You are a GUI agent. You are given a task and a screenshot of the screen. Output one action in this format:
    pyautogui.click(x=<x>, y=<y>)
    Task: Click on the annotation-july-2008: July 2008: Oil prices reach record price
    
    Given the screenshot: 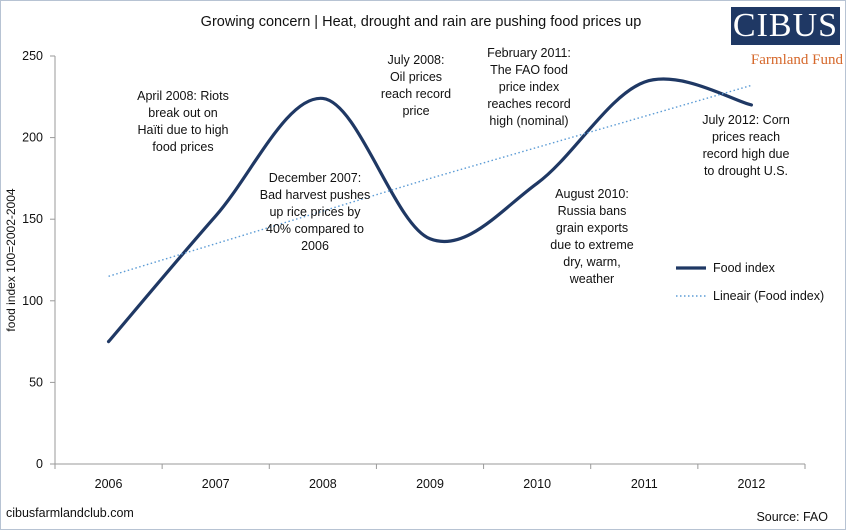 What is the action you would take?
    pyautogui.click(x=416, y=85)
    